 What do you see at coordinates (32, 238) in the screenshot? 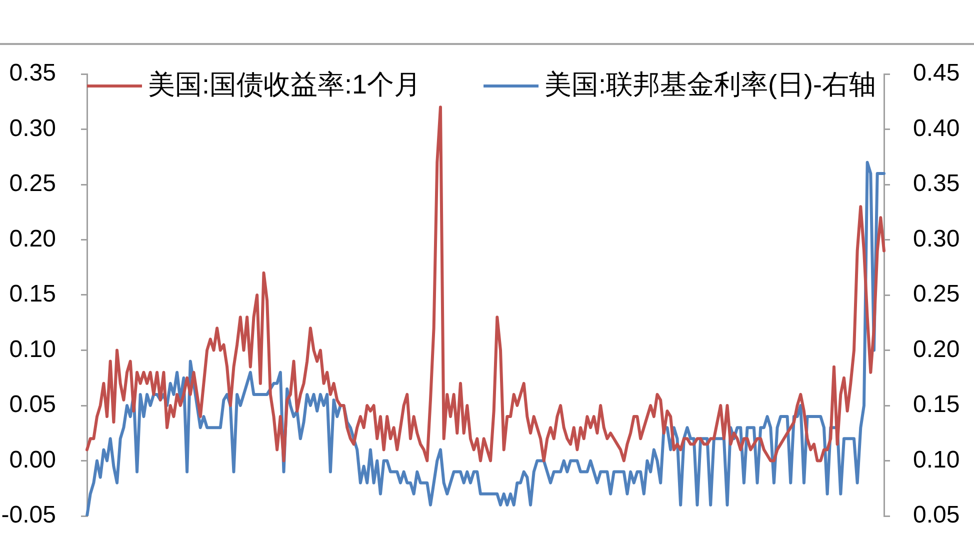
I see `y-tick-label: 0.20` at bounding box center [32, 238].